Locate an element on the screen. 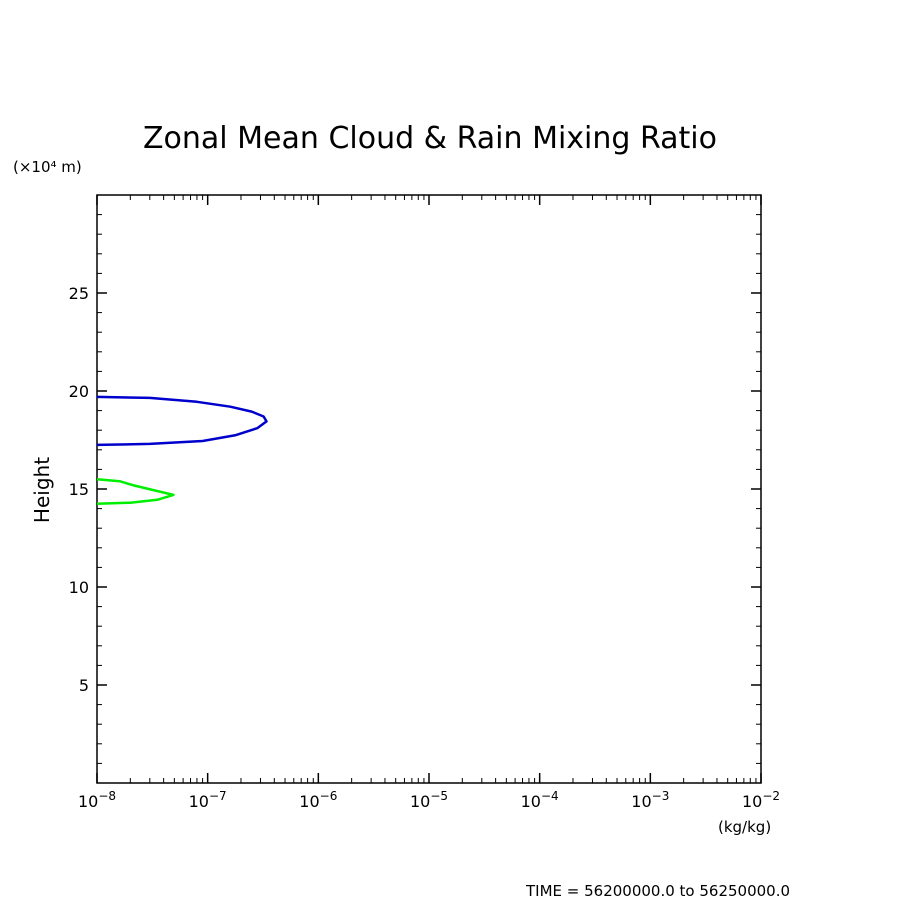 Image resolution: width=904 pixels, height=904 pixels. y-tick-label: 25 is located at coordinates (79, 293).